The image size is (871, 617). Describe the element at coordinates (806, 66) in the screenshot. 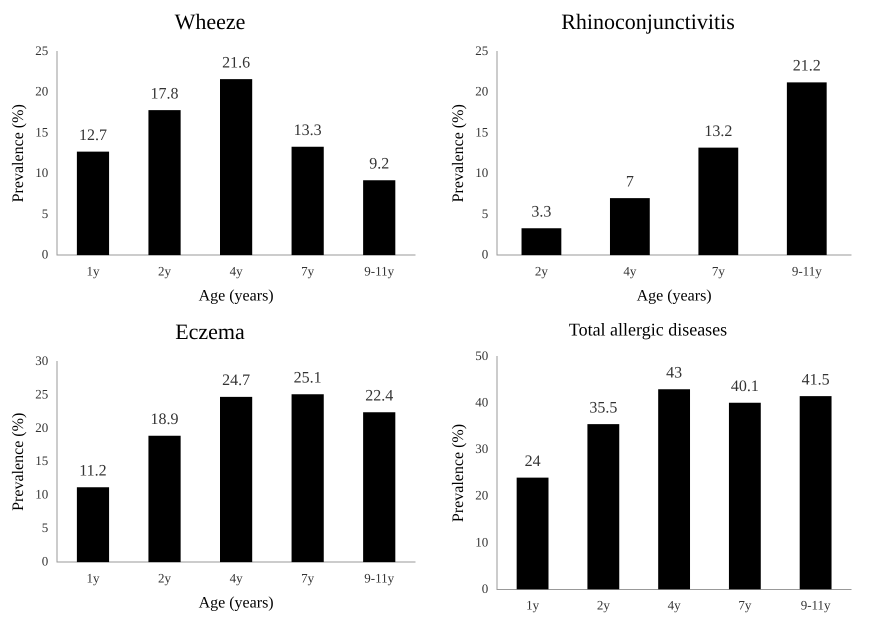

I see `data-label: 21.2` at that location.